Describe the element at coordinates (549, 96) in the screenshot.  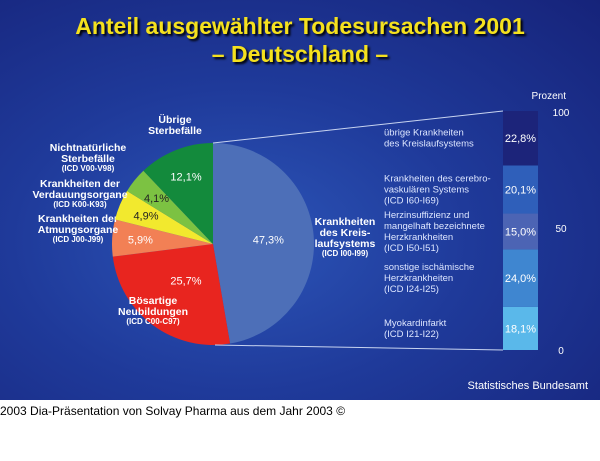
I see `y-axis-title: Prozent` at that location.